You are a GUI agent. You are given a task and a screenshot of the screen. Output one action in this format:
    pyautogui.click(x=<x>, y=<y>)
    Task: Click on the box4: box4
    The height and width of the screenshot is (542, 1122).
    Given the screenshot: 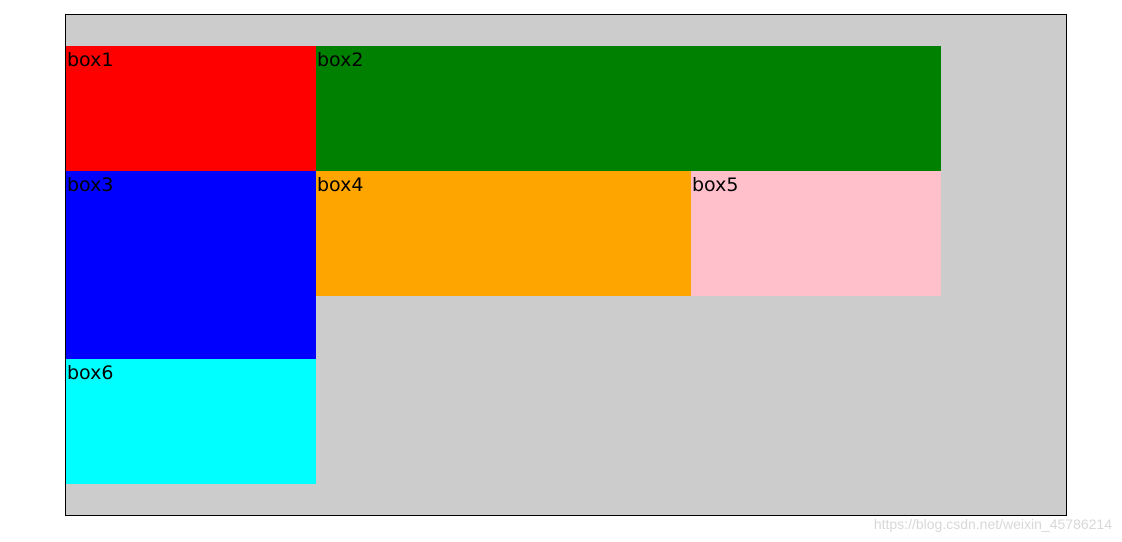 What is the action you would take?
    pyautogui.click(x=503, y=233)
    